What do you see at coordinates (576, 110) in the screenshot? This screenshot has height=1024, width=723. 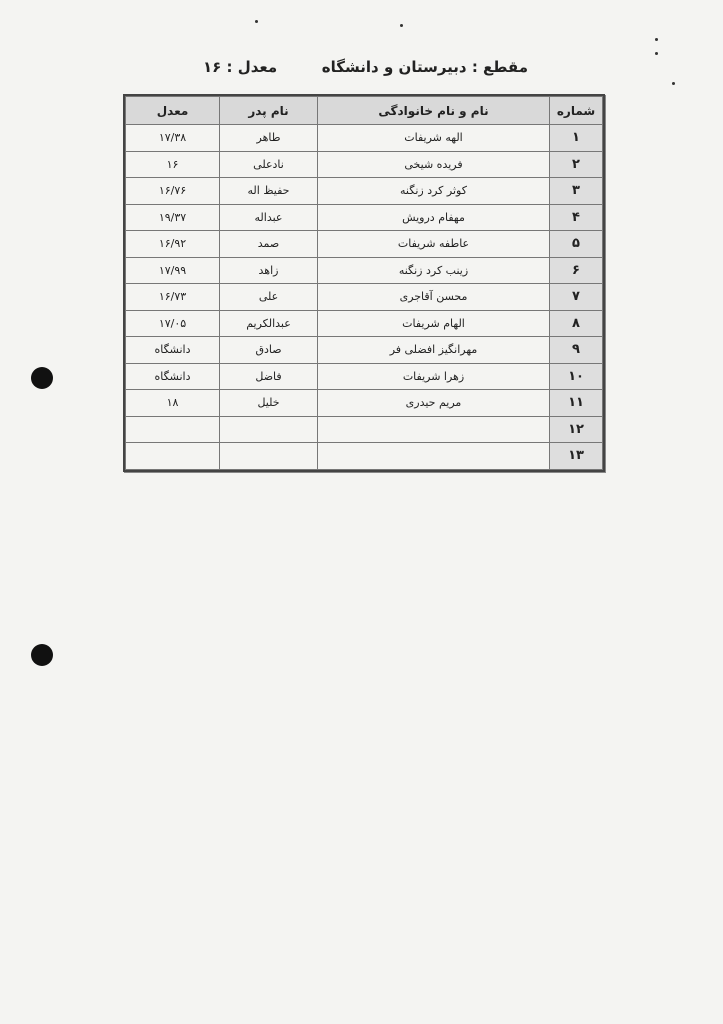 I see `column-header-number: شماره` at bounding box center [576, 110].